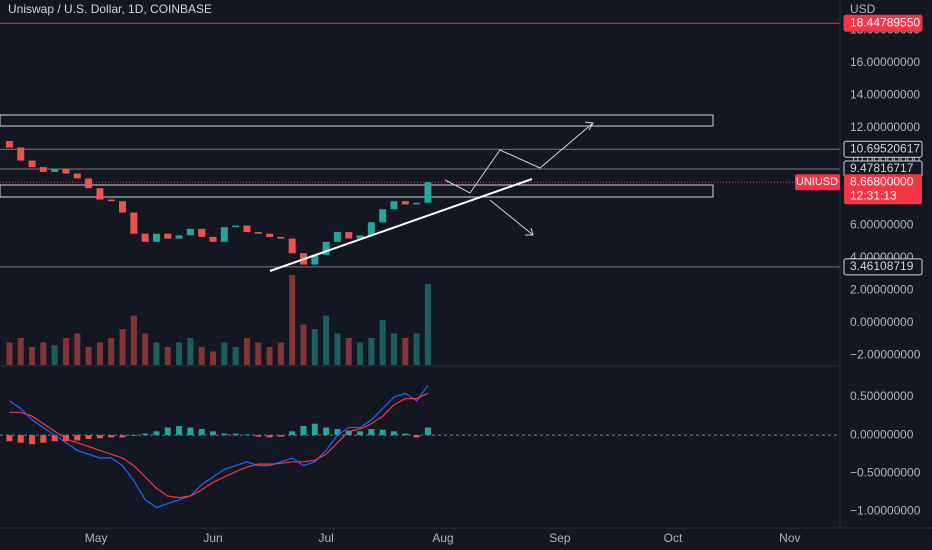  Describe the element at coordinates (885, 148) in the screenshot. I see `level-label: 10.69520617` at that location.